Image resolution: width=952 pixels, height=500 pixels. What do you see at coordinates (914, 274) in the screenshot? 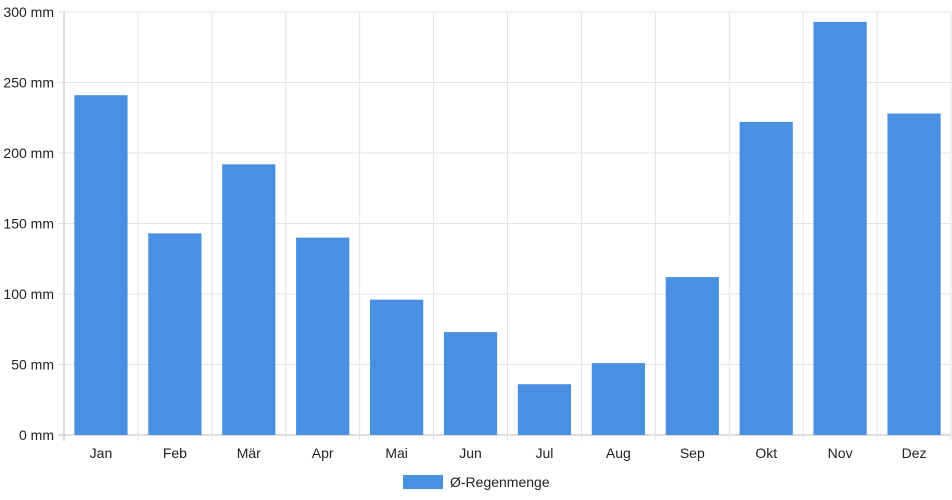
I see `bar-dez` at bounding box center [914, 274].